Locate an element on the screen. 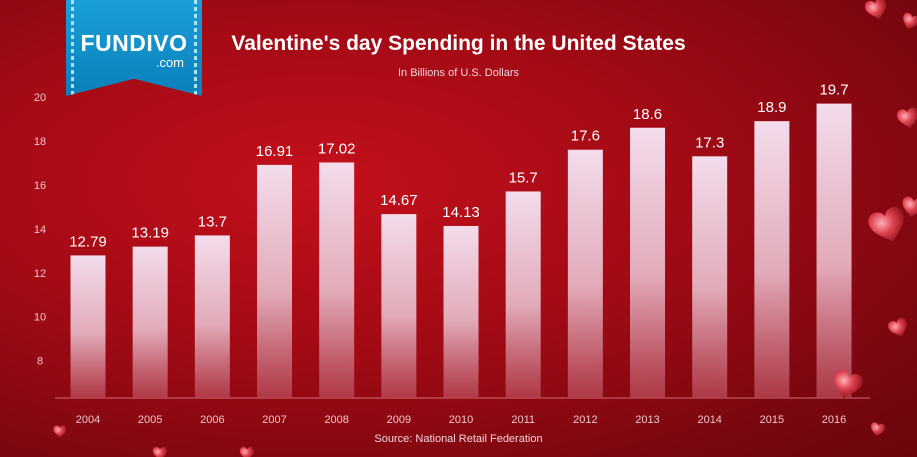 Image resolution: width=917 pixels, height=457 pixels. y-tick-label: 20 is located at coordinates (40, 98).